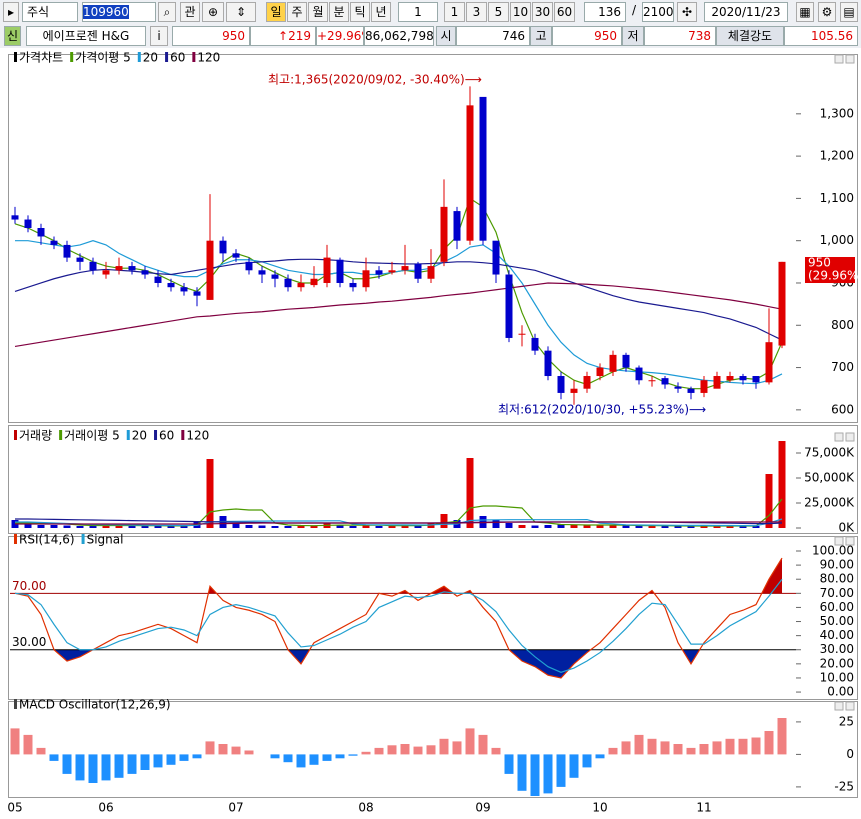 This screenshot has height=819, width=861. Describe the element at coordinates (819, 263) in the screenshot. I see `last-price: 950` at that location.